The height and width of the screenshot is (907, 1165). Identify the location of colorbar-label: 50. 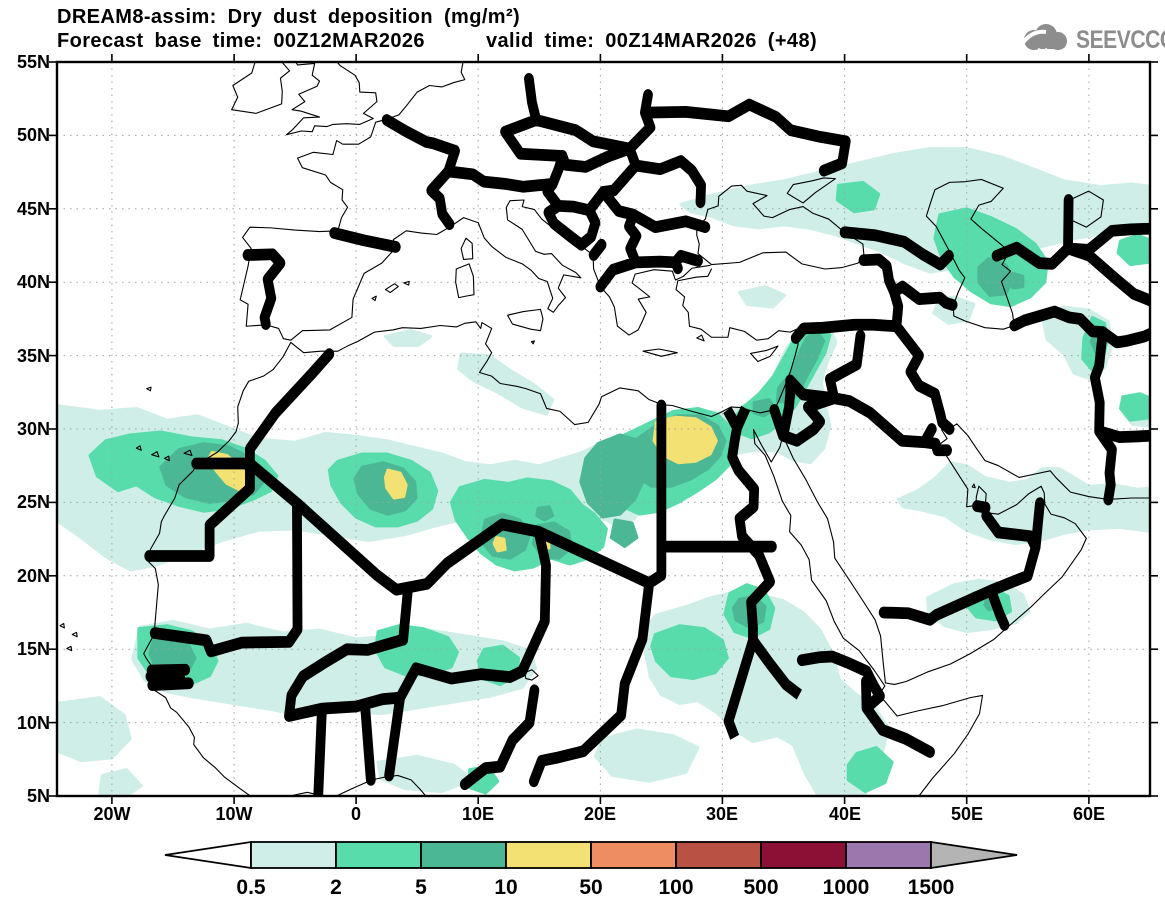
(590, 887).